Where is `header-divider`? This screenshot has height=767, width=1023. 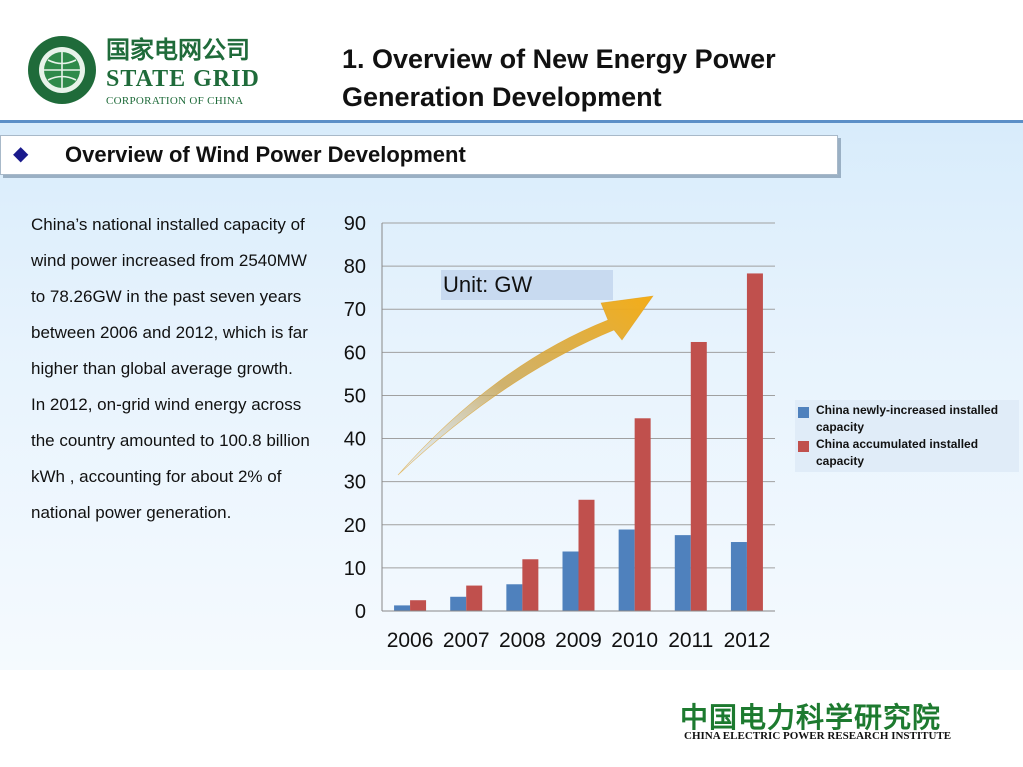 header-divider is located at coordinates (511, 121).